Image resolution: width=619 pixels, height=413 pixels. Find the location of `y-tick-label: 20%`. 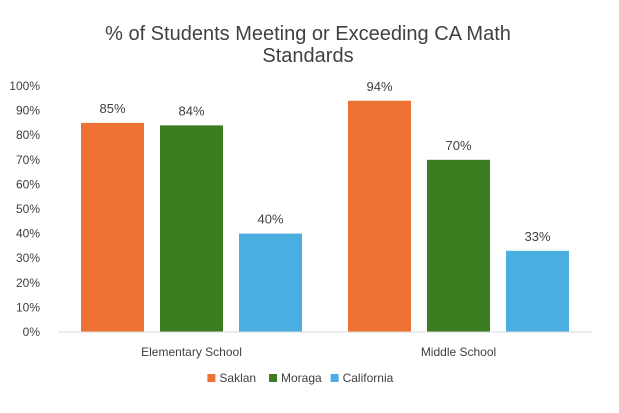

y-tick-label: 20% is located at coordinates (28, 283).